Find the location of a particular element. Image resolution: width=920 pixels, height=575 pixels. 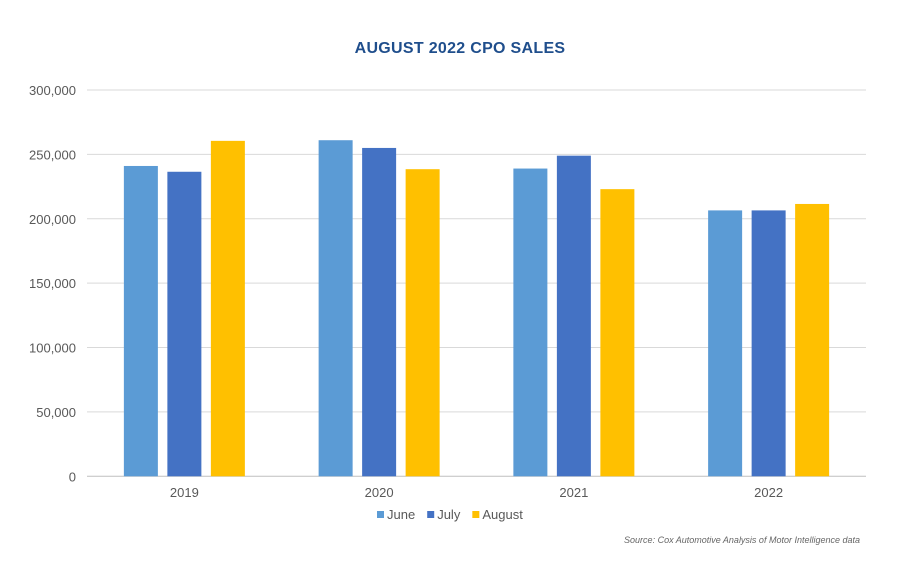

bar-august-2021 is located at coordinates (617, 333).